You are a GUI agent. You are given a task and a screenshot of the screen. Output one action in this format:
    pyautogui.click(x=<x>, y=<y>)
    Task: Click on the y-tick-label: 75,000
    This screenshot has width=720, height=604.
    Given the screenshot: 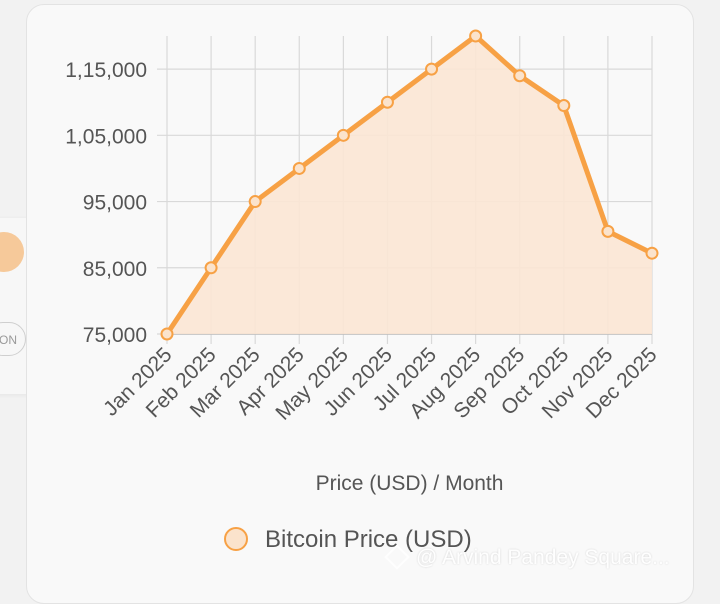 What is the action you would take?
    pyautogui.click(x=115, y=335)
    